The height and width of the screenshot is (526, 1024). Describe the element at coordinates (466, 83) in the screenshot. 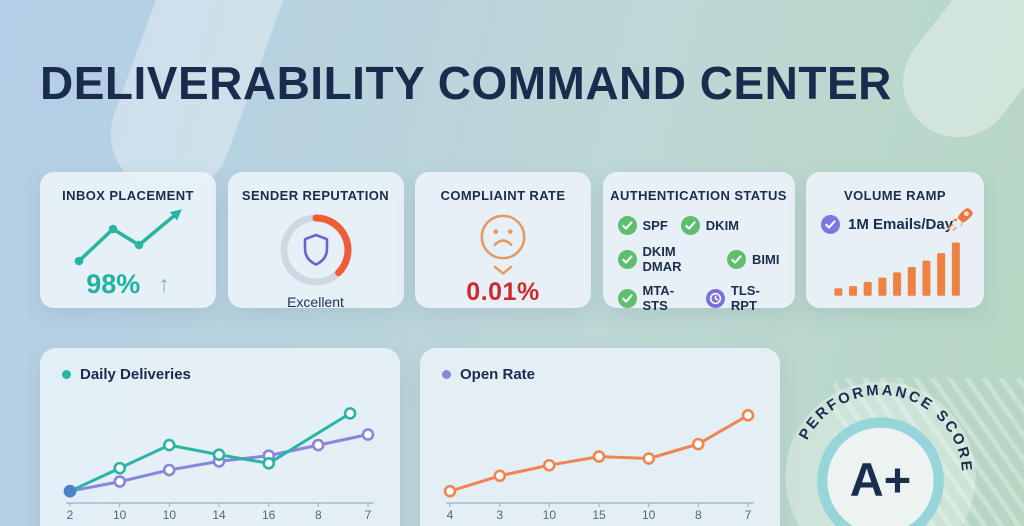

I see `page-title: DELIVERABILITY COMMAND CENTER` at that location.